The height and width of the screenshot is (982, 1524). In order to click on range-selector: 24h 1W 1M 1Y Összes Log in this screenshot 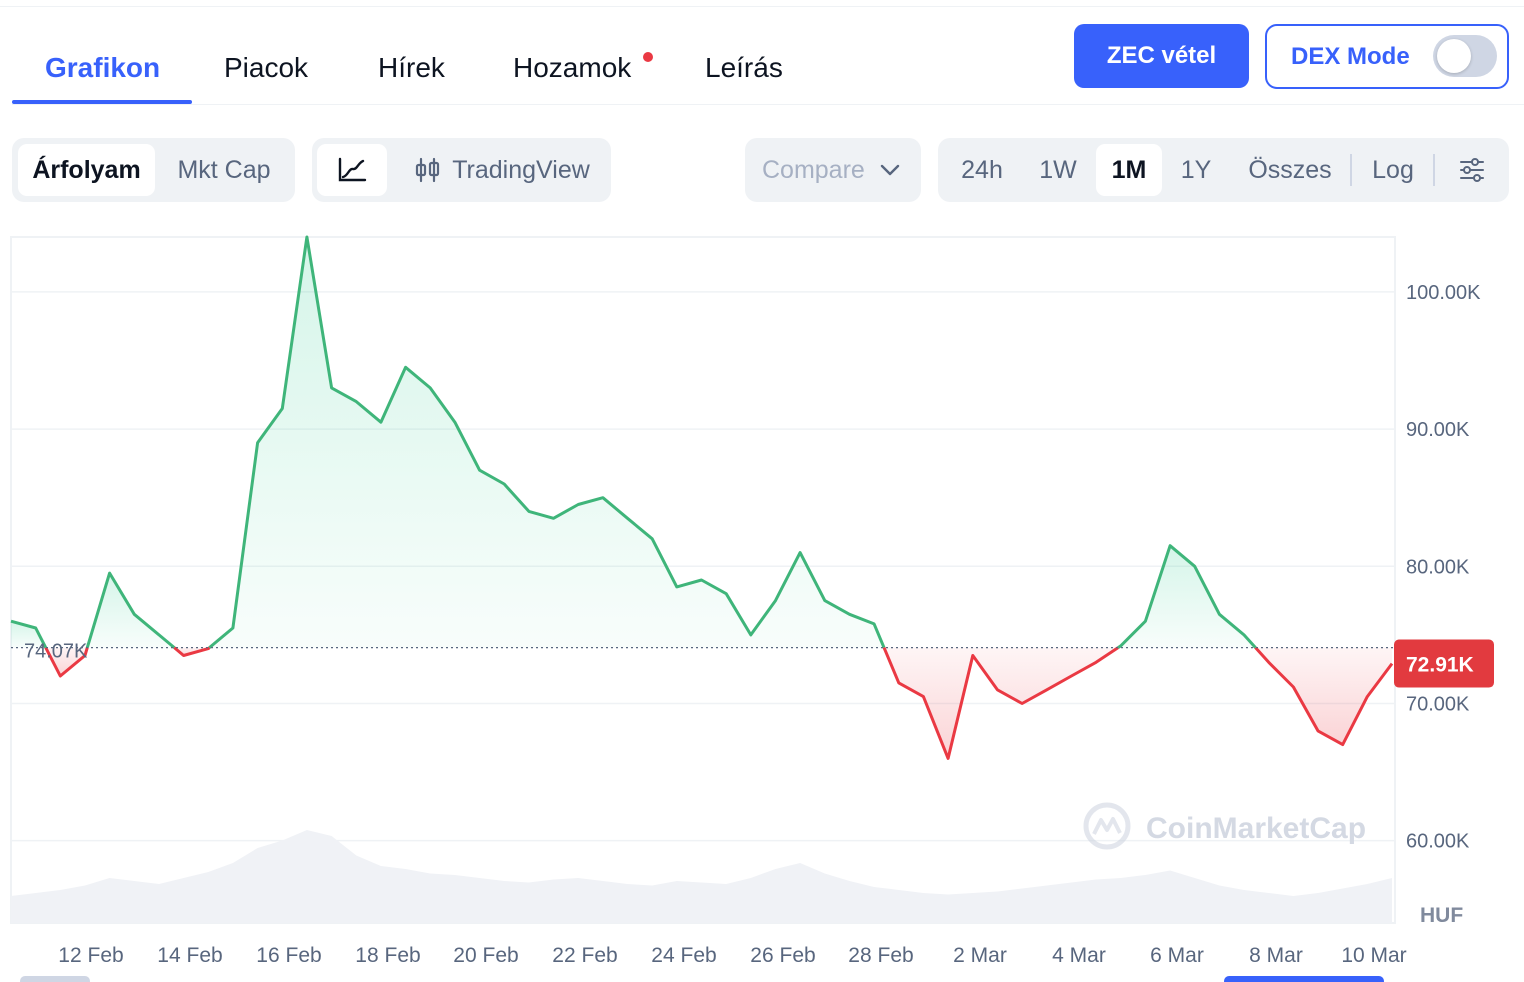, I will do `click(1223, 170)`.